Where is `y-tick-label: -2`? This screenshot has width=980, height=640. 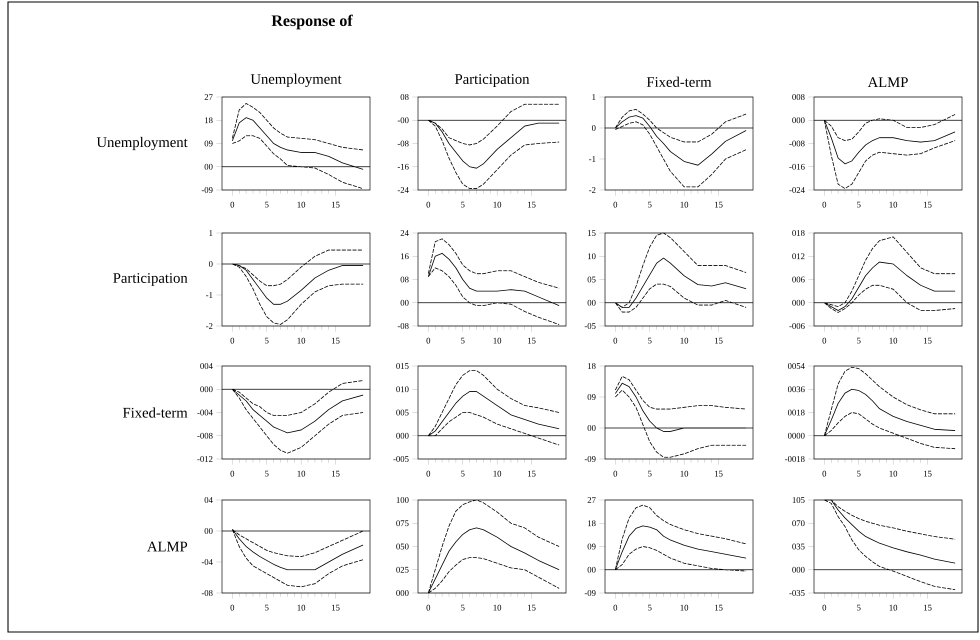
y-tick-label: -2 is located at coordinates (209, 326).